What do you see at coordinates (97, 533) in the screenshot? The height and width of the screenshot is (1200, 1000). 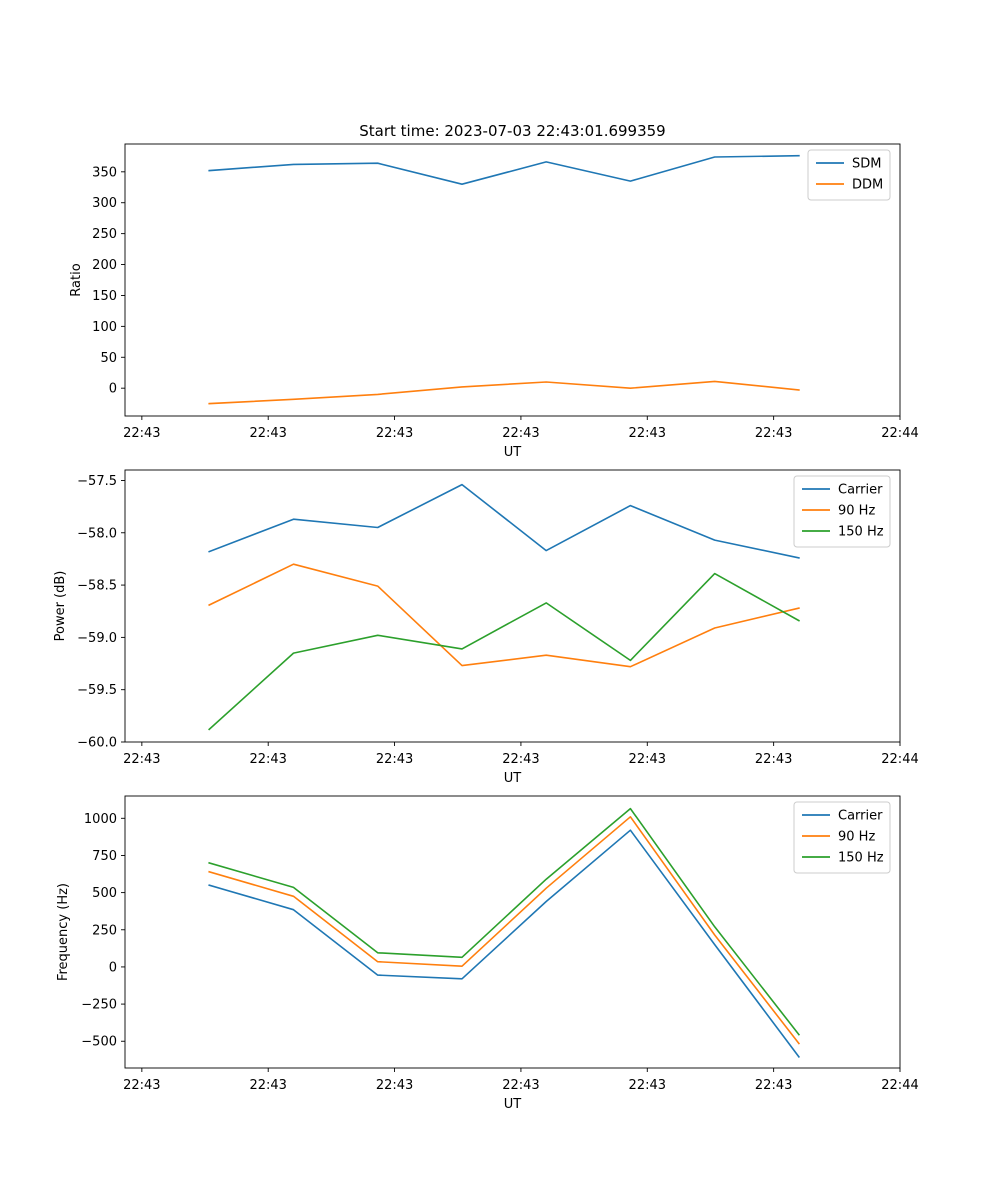 I see `y-tick-label: −58.0` at bounding box center [97, 533].